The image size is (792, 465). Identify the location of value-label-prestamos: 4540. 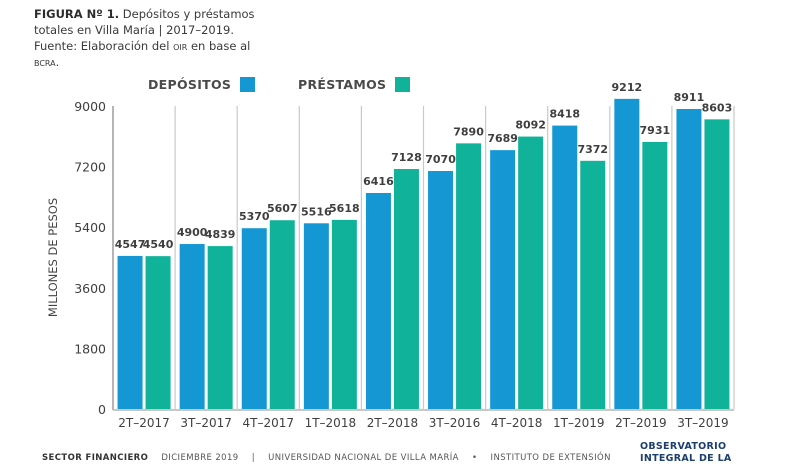
(158, 244).